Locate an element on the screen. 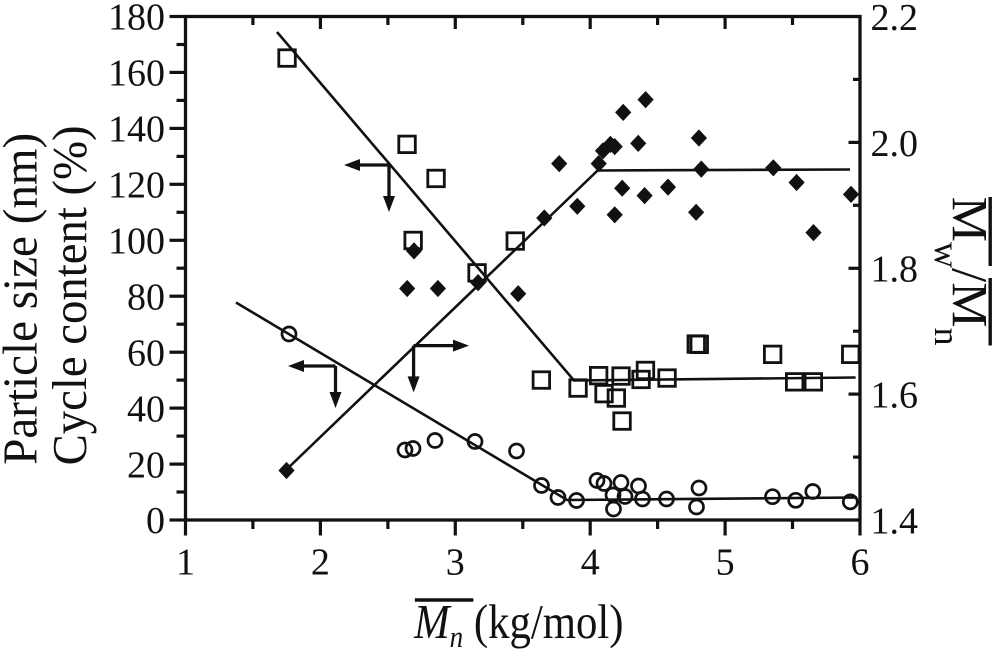 Image resolution: width=1000 pixels, height=656 pixels. svg-text: Particle size (nm) is located at coordinates (23, 299).